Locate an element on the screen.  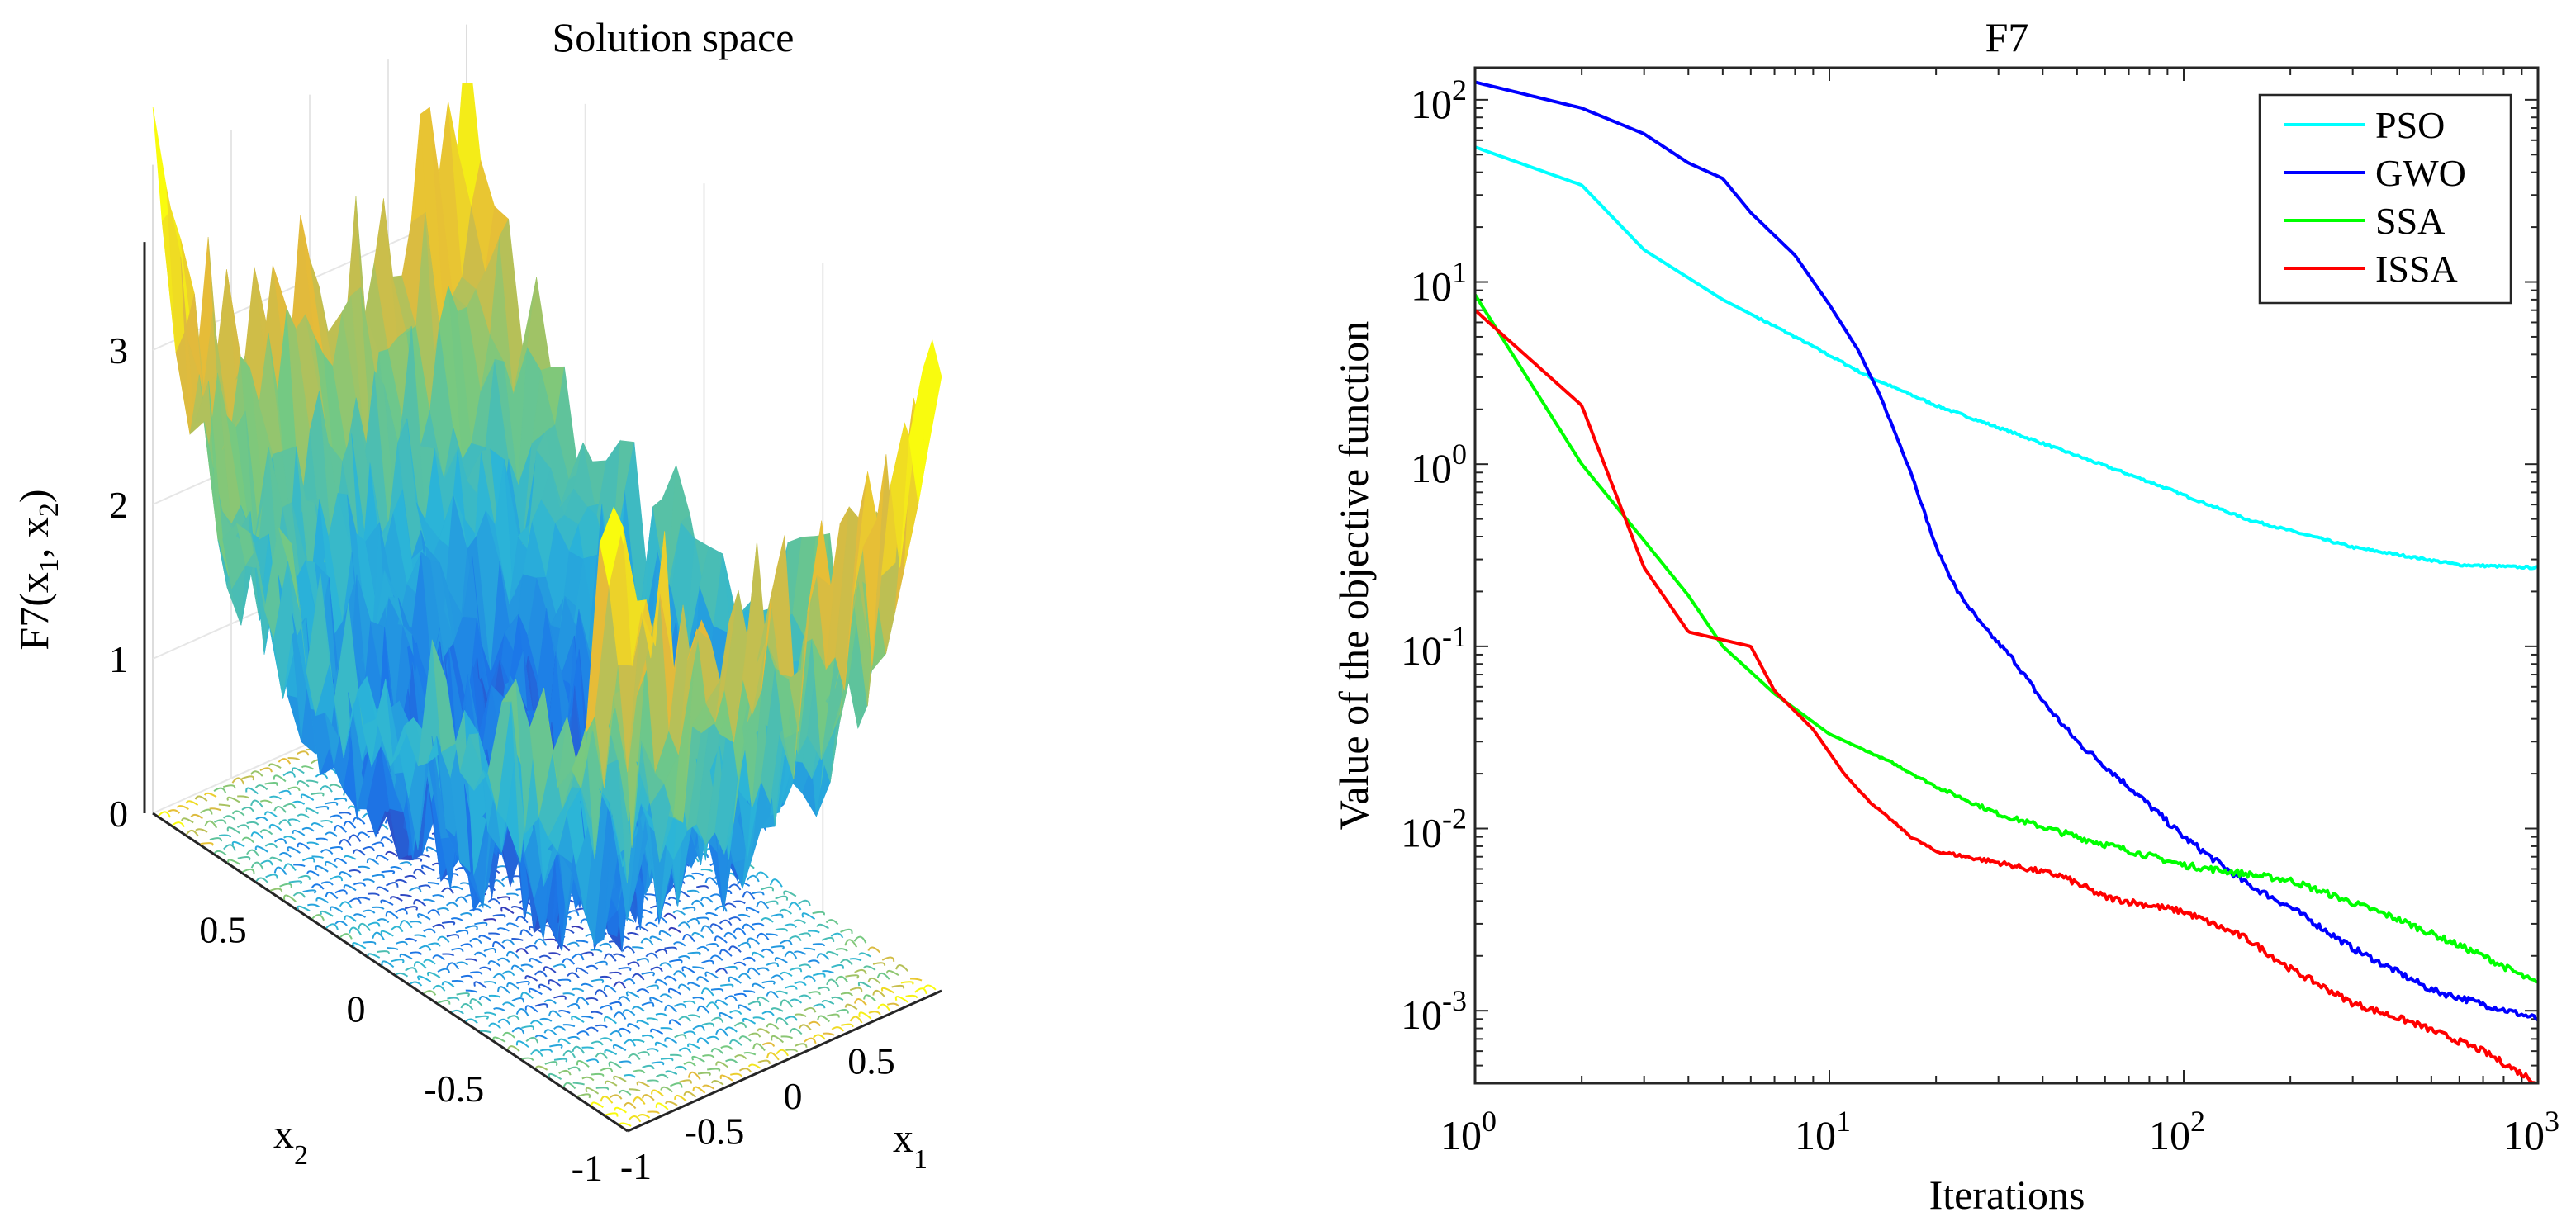
series-pso is located at coordinates (2007, 358).